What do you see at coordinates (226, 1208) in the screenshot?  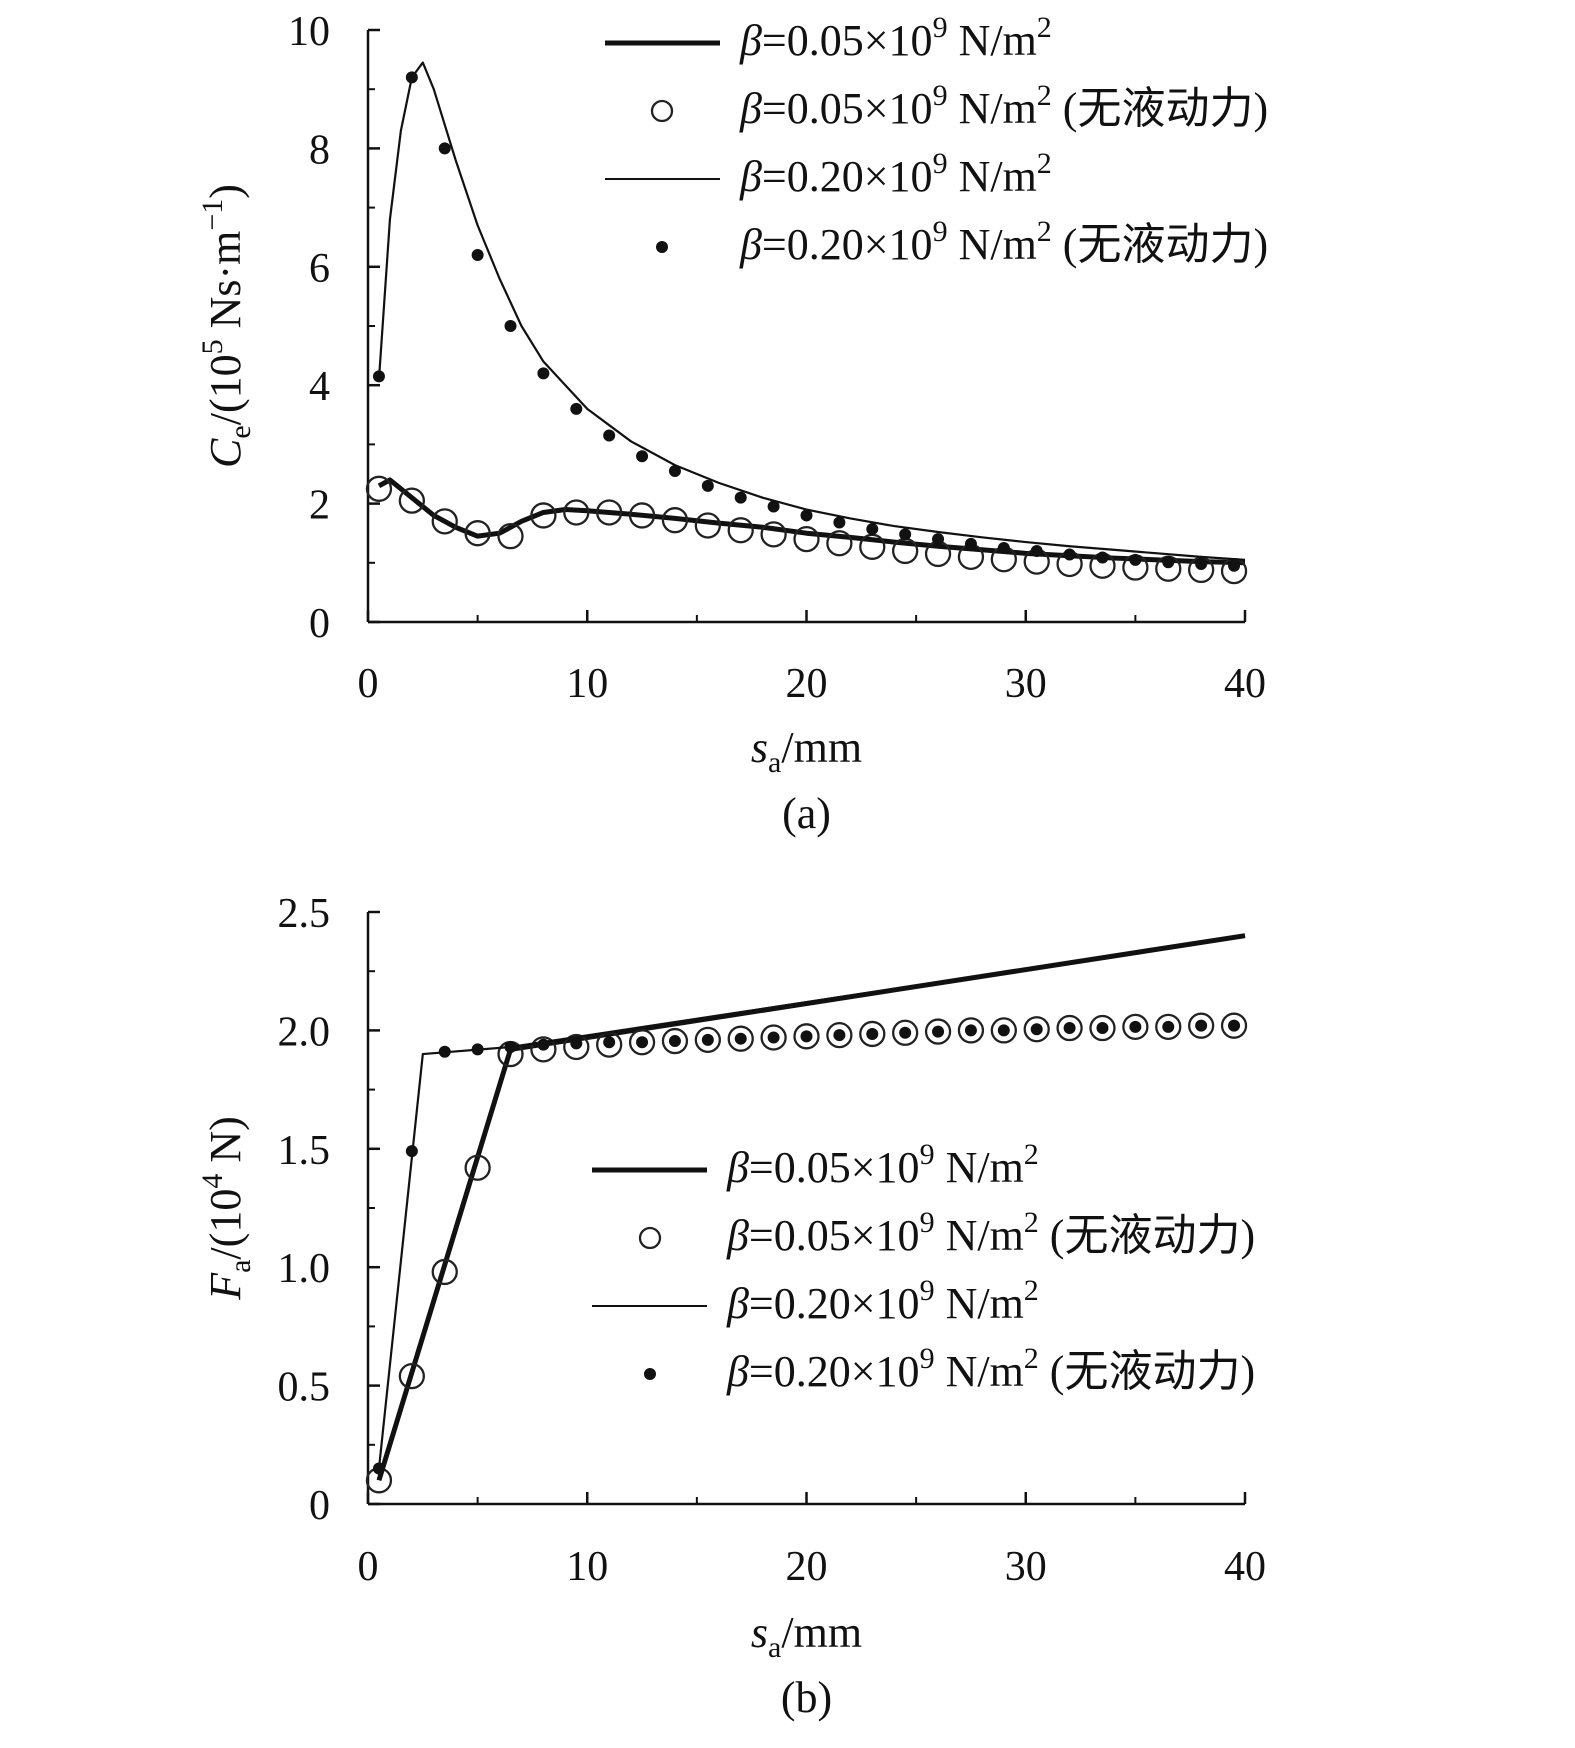 I see `y-axis-label: Fa/(104 N)` at bounding box center [226, 1208].